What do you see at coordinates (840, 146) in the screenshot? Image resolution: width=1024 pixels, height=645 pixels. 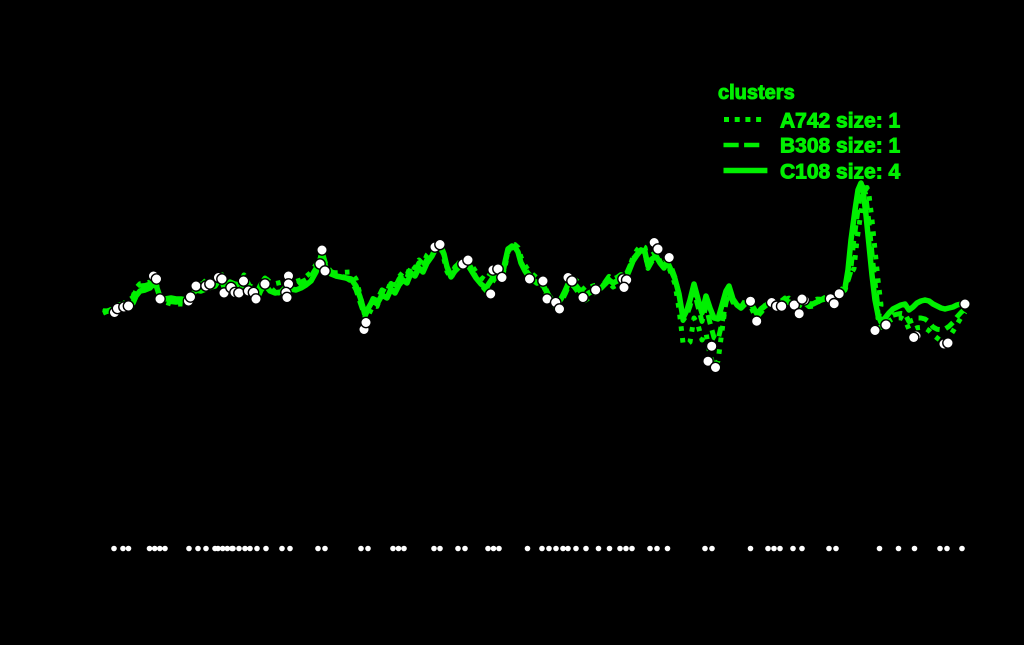 I see `svg-text: B308 size: 1` at bounding box center [840, 146].